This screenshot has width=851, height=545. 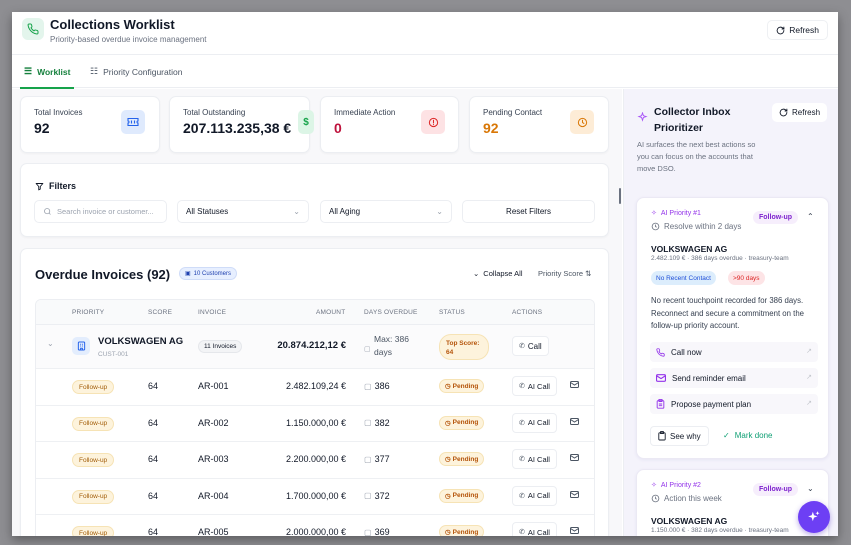 What do you see at coordinates (503, 273) in the screenshot?
I see `collapse-all-label: Collapse All` at bounding box center [503, 273].